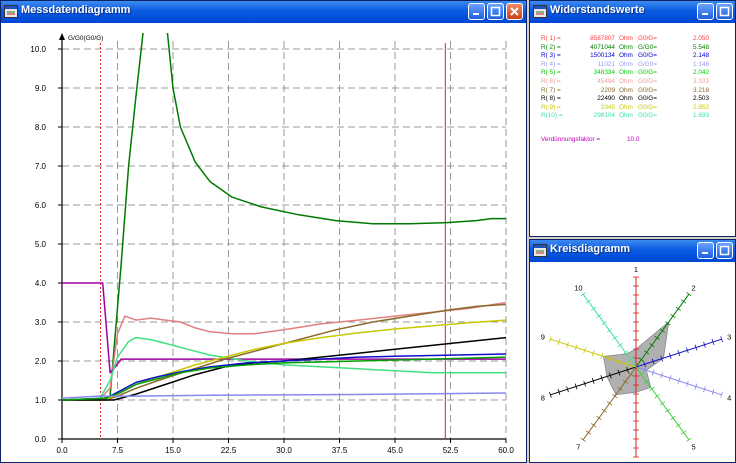  Describe the element at coordinates (41, 361) in the screenshot. I see `y-tick-label: 2.0` at that location.